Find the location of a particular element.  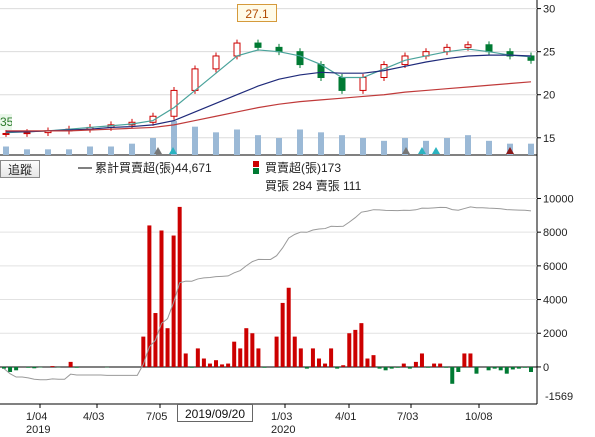

lower-tick-label: 2000 is located at coordinates (555, 334).